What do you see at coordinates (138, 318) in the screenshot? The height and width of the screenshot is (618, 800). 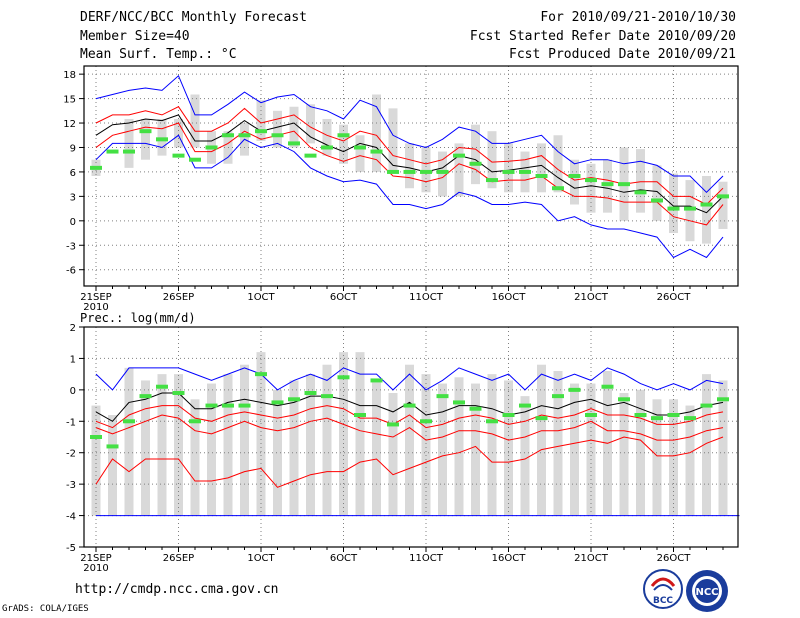 I see `precip-panel-title: Prec.: log(mm/d)` at bounding box center [138, 318].